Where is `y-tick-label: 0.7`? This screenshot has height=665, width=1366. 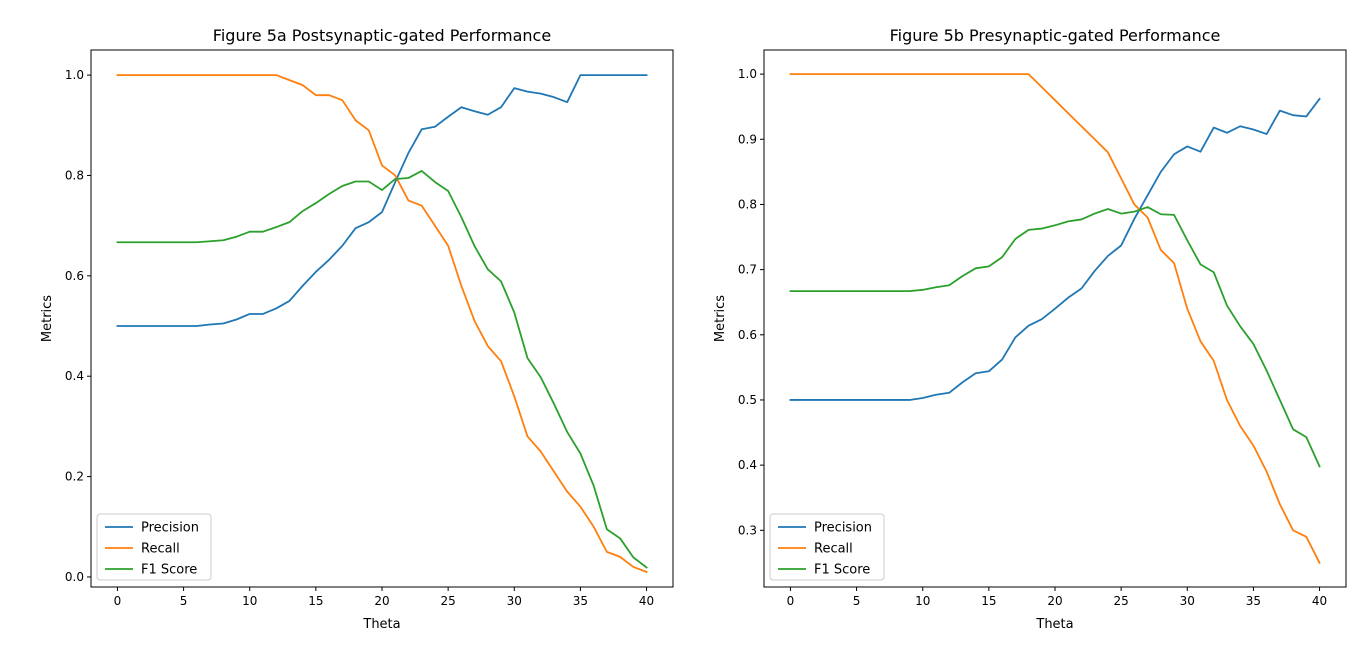 y-tick-label: 0.7 is located at coordinates (747, 270).